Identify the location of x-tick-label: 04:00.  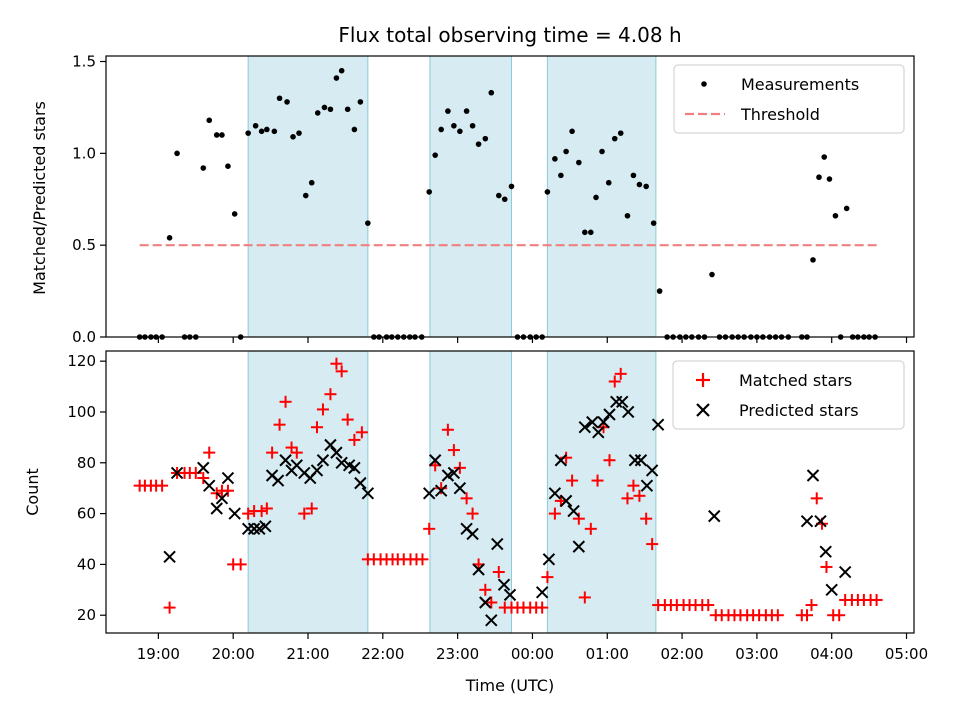
(831, 654).